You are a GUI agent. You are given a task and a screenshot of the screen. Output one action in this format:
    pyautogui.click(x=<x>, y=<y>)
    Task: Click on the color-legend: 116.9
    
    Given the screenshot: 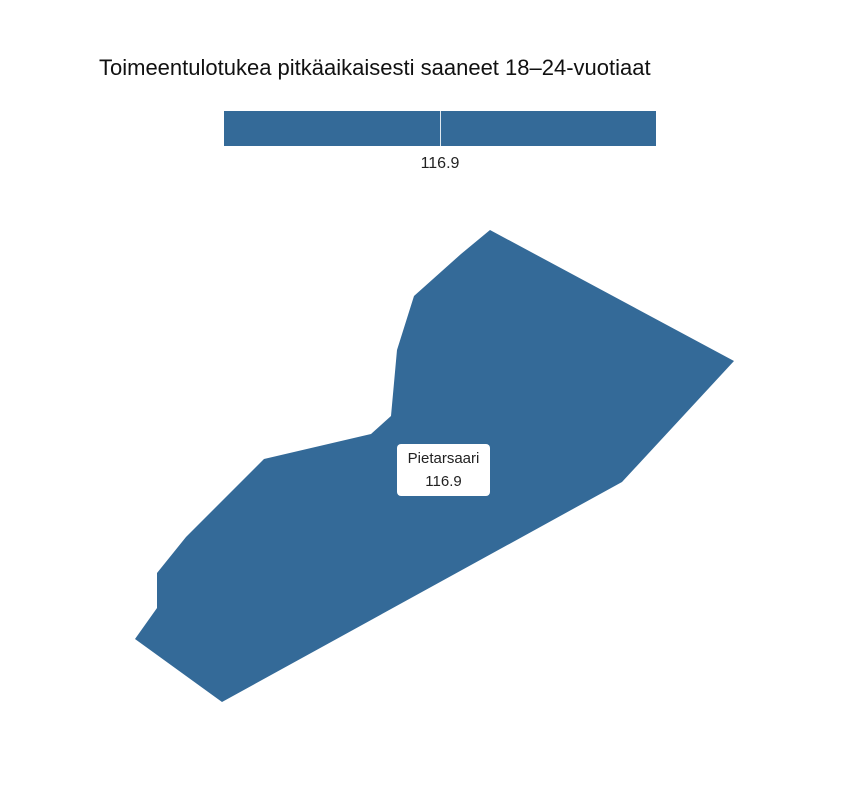 What is the action you would take?
    pyautogui.click(x=440, y=141)
    